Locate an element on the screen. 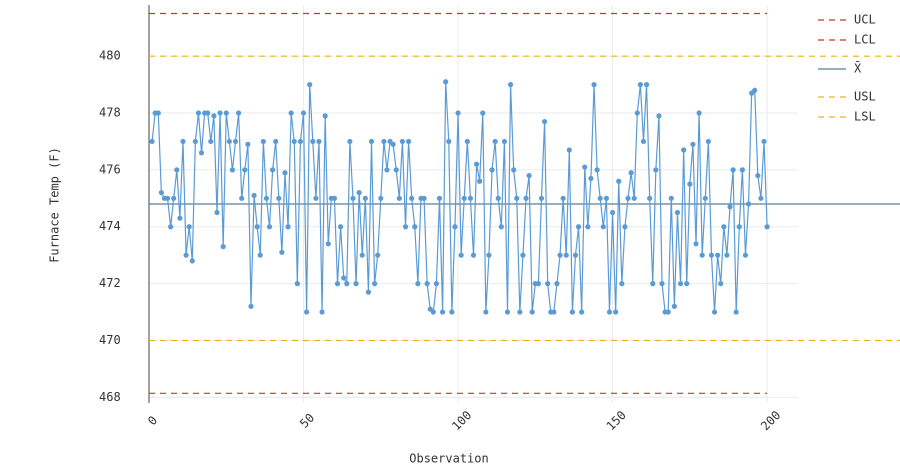 The image size is (900, 470). y-tick-label: 476 is located at coordinates (110, 169).